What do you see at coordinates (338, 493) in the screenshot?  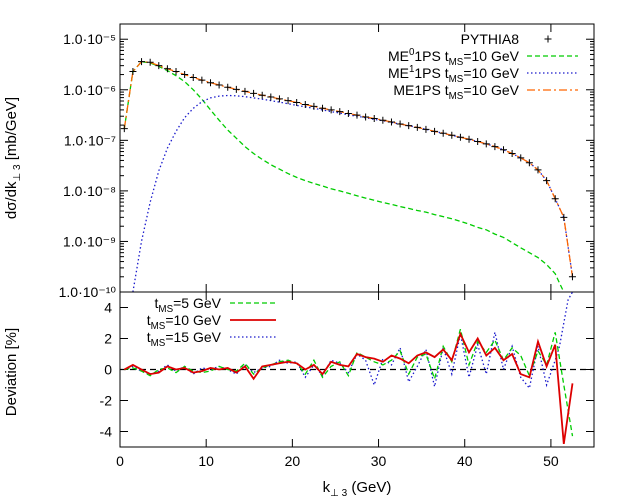 I see `axis-label-part: ⊥ 3` at bounding box center [338, 493].